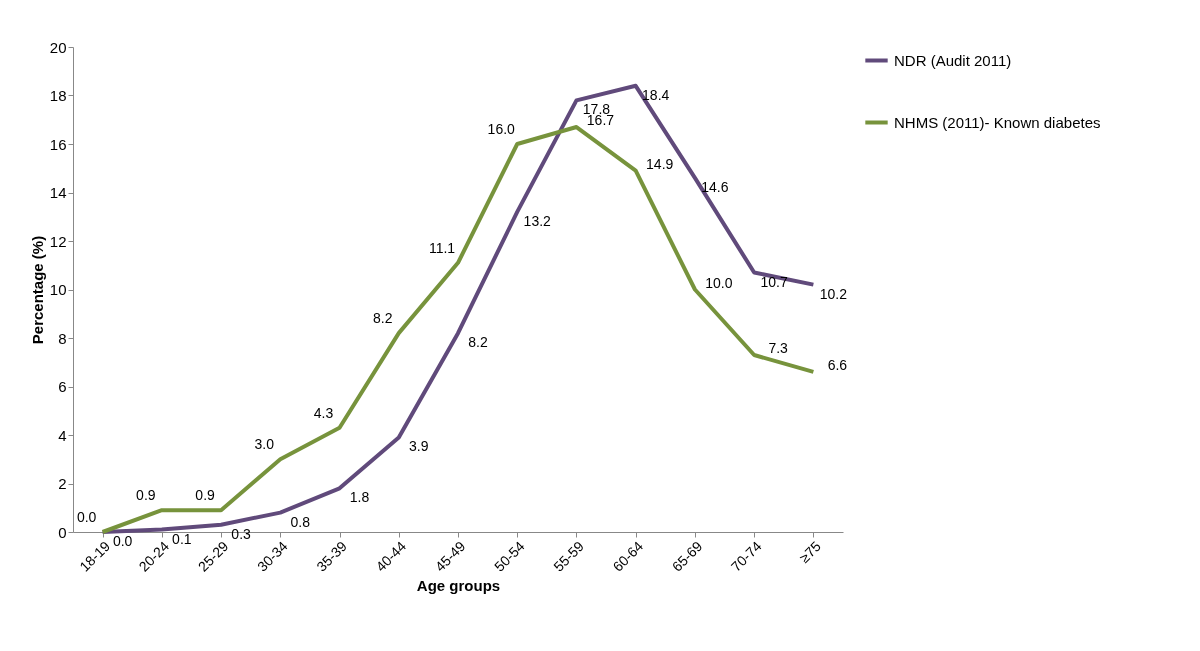 This screenshot has width=1200, height=651. I want to click on y-tick-label: 2, so click(62, 483).